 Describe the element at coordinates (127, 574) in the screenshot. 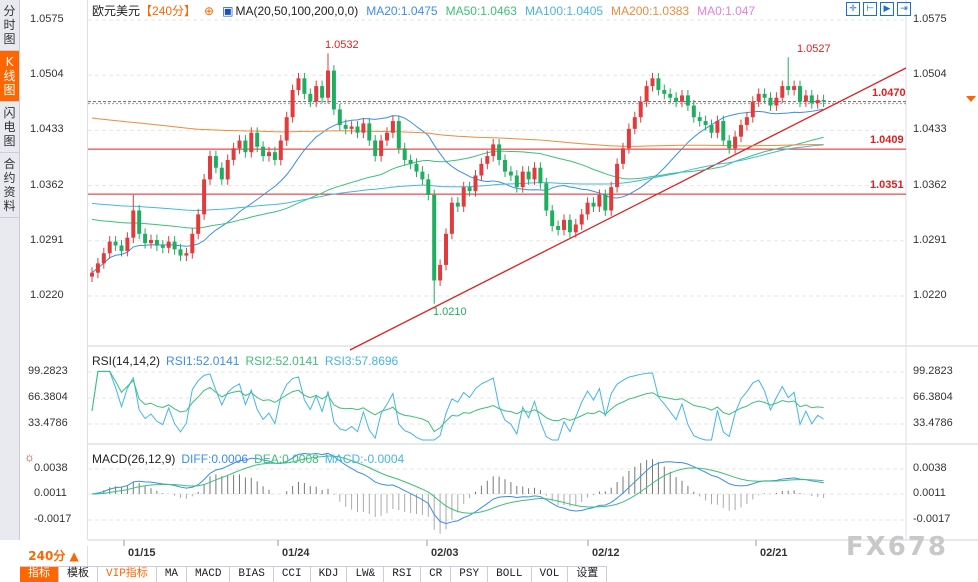

I see `tab-2: VIP指标` at that location.